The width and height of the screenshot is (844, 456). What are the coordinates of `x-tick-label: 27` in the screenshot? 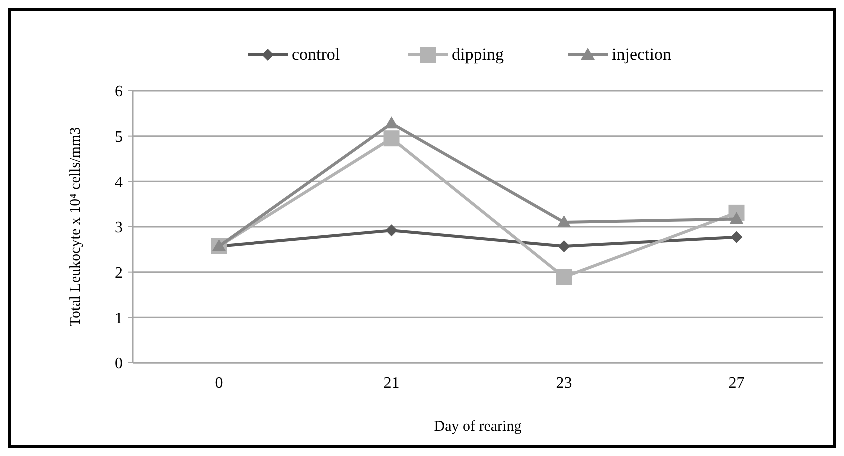 It's located at (736, 383).